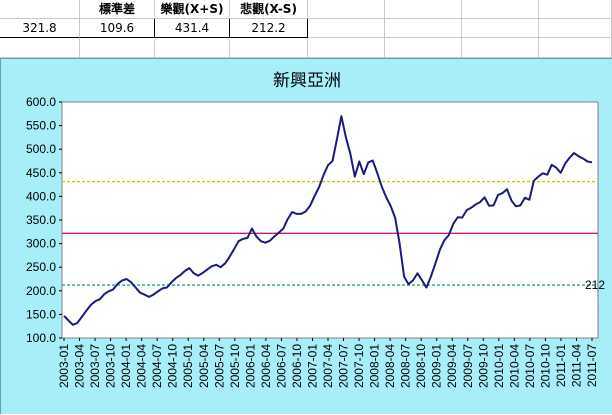 The image size is (612, 415). Describe the element at coordinates (219, 366) in the screenshot. I see `x-tick-label: 2005-07` at that location.